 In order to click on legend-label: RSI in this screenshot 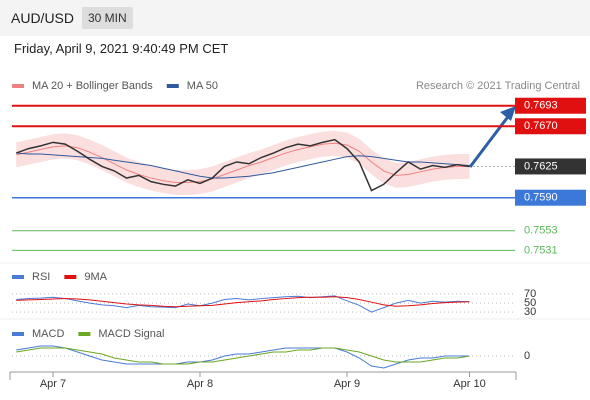, I will do `click(41, 277)`.